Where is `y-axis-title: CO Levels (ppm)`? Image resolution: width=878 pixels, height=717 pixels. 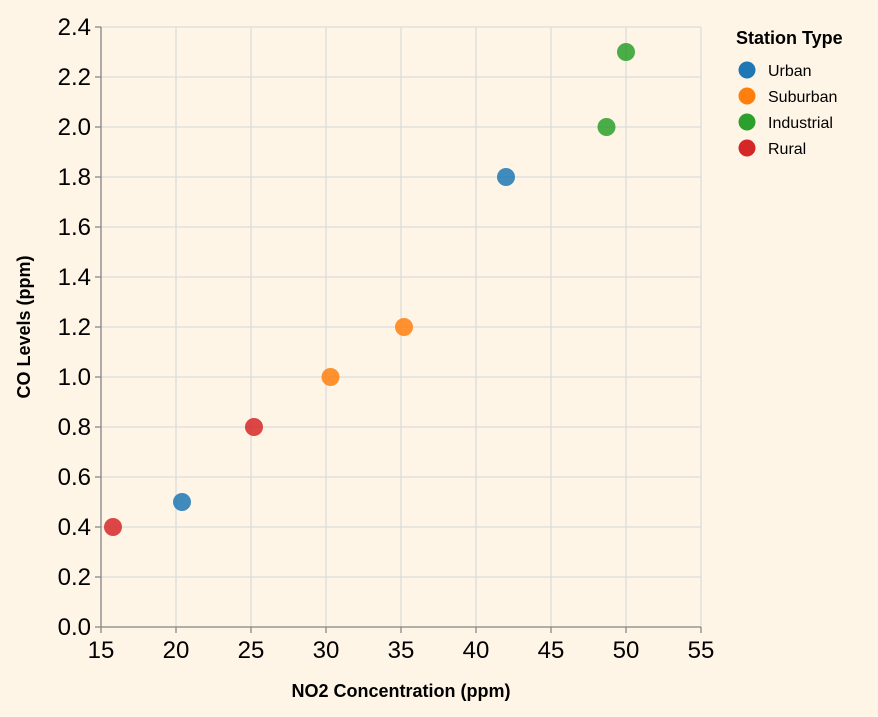
y-axis-title: CO Levels (ppm) is located at coordinates (24, 326).